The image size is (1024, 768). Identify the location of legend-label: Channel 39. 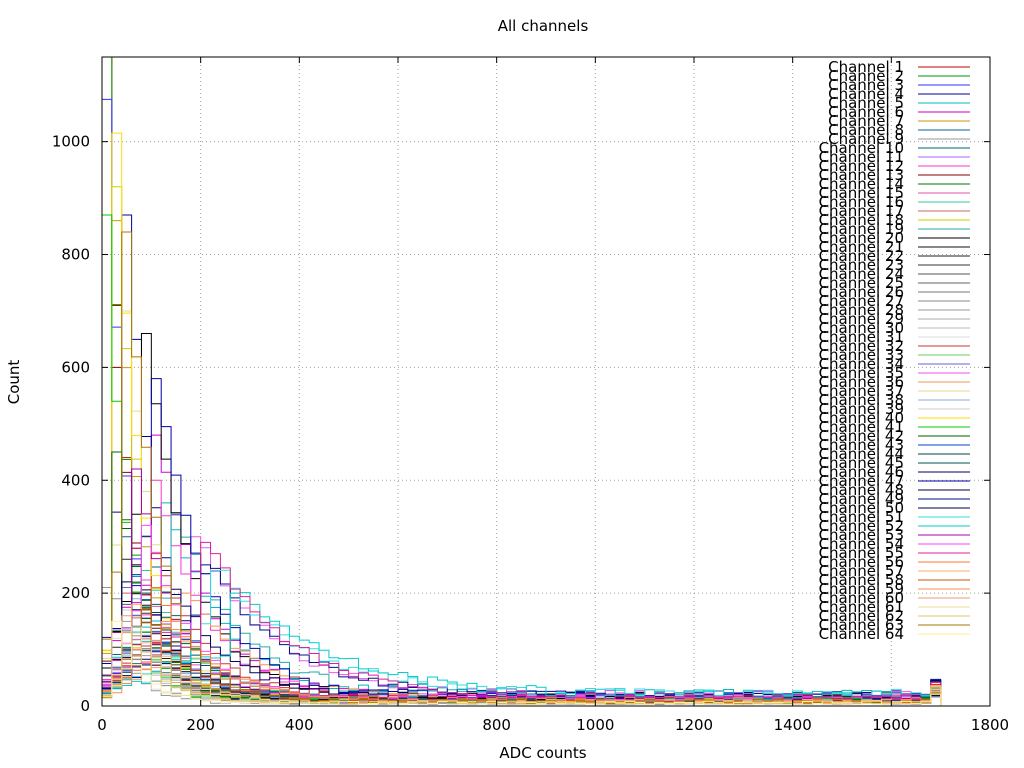
(861, 409).